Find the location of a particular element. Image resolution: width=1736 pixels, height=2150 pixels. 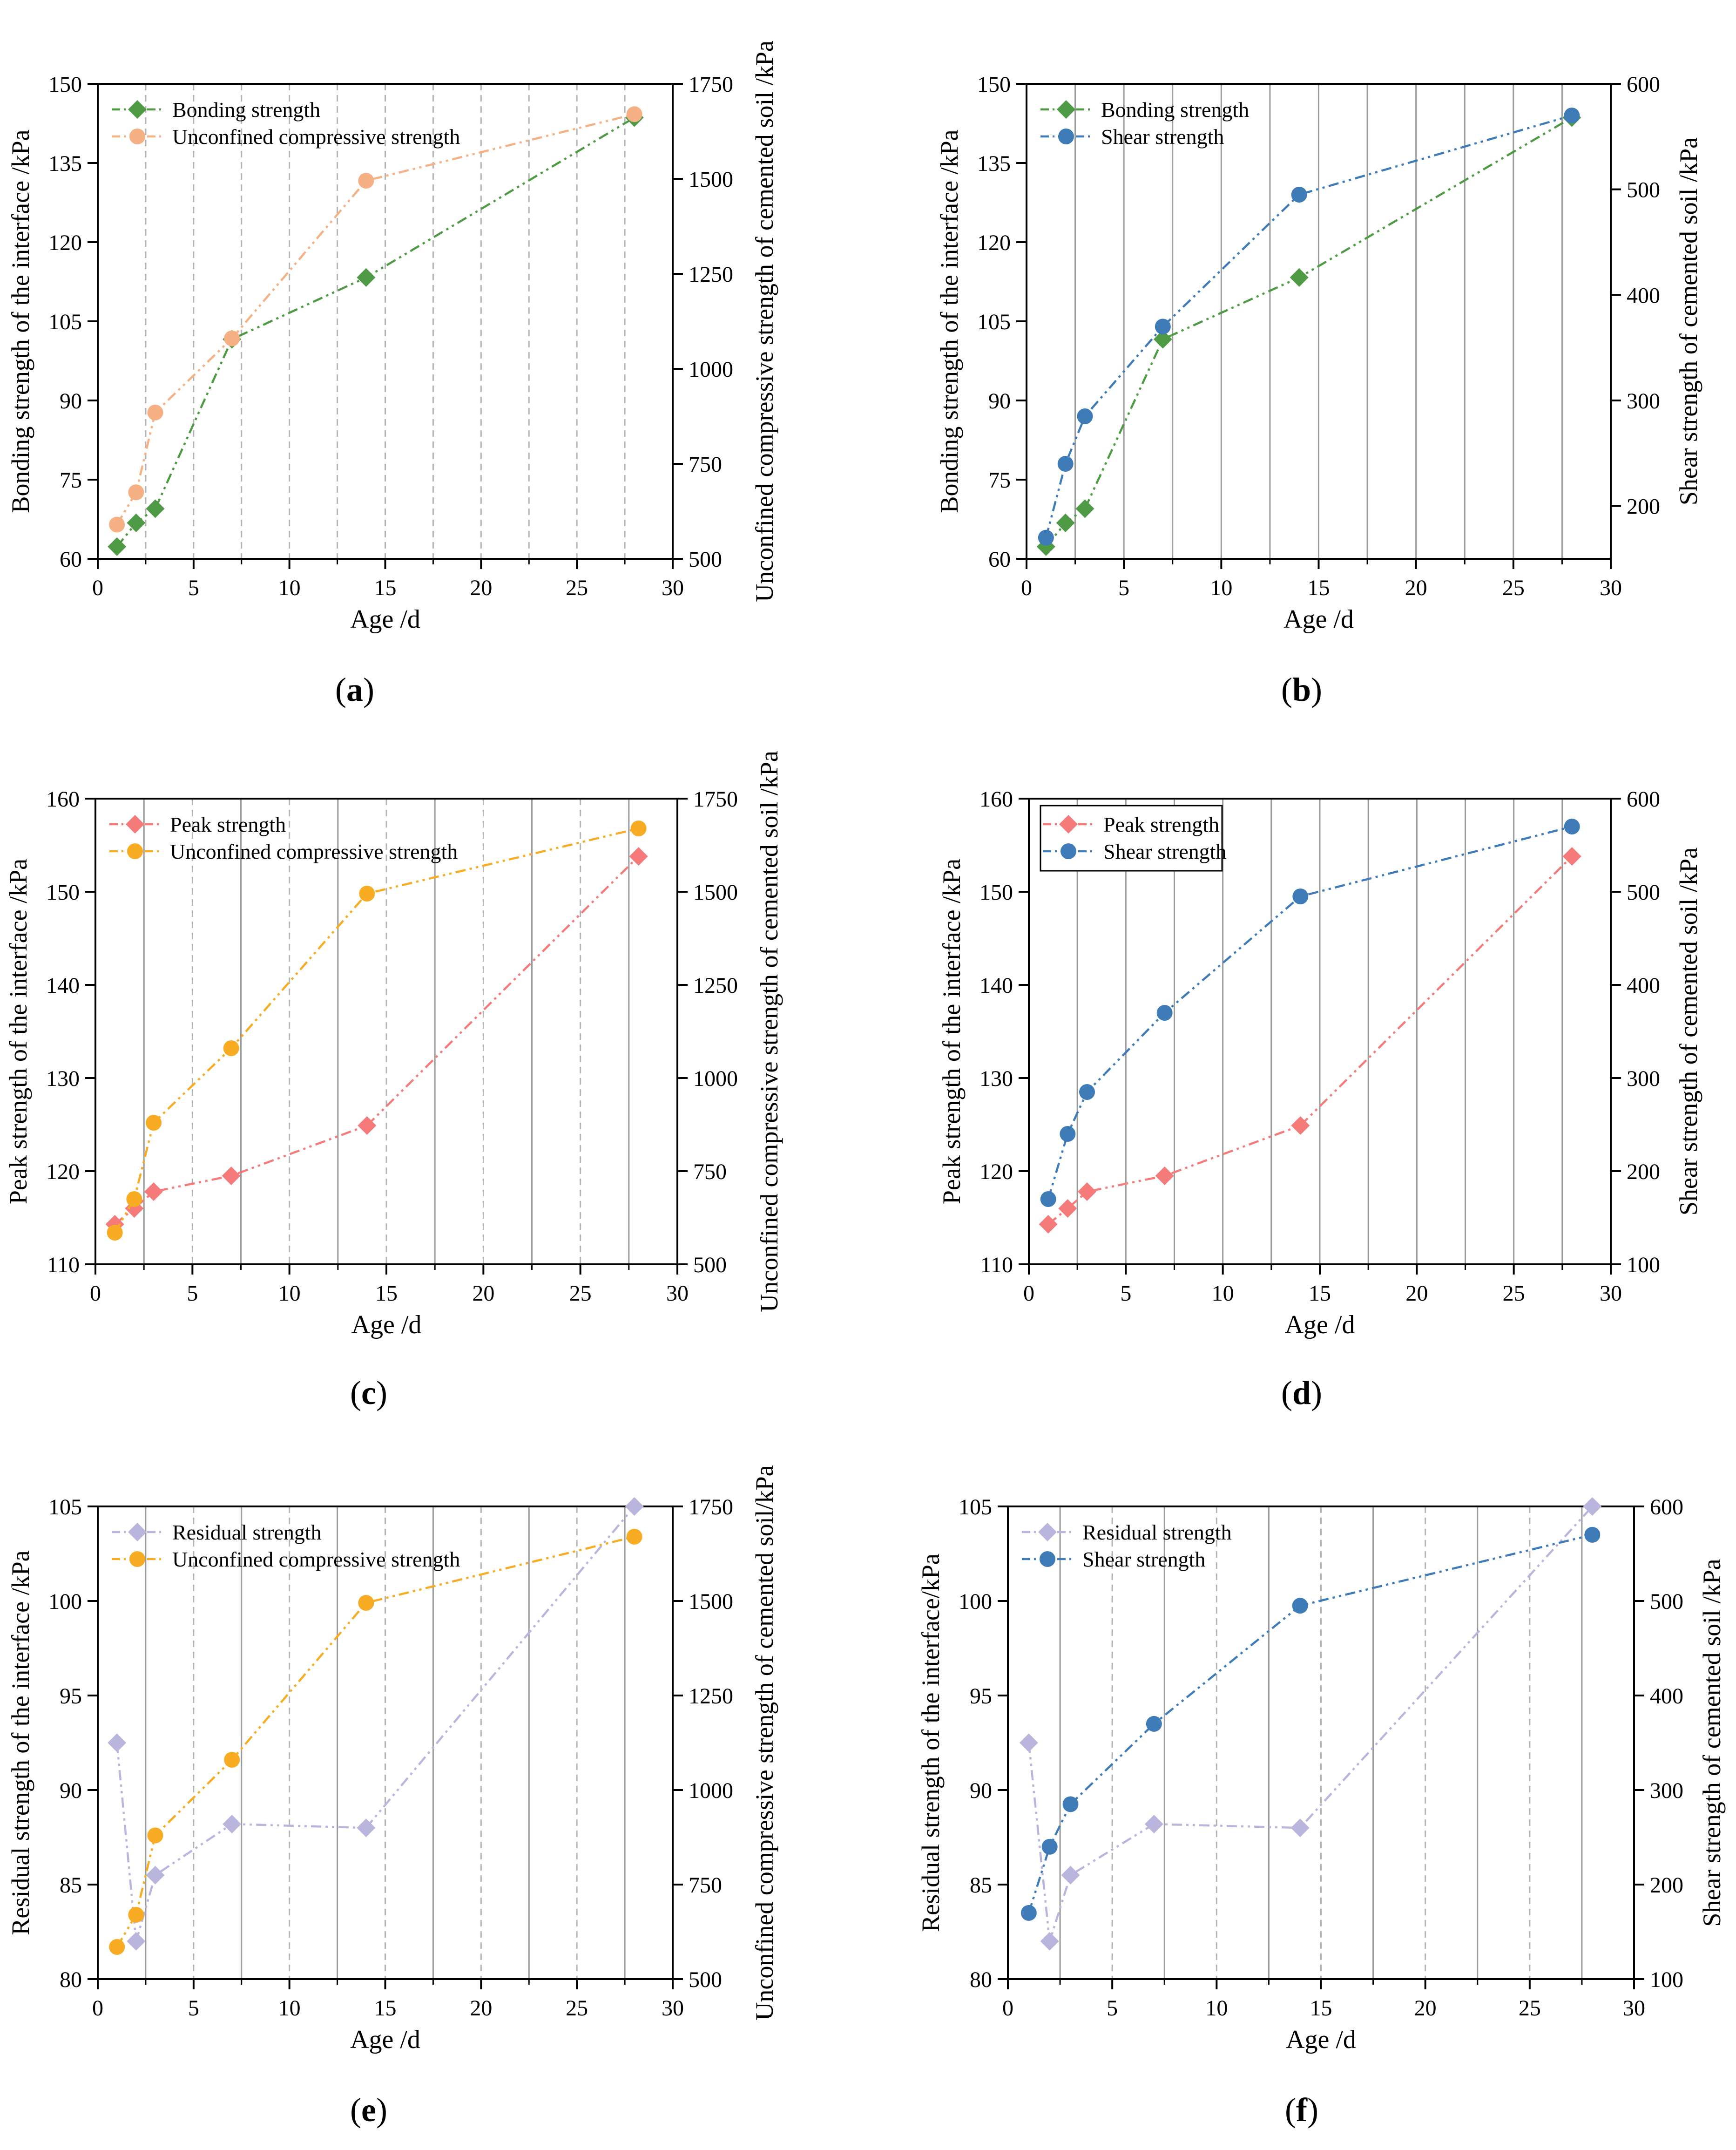

x-tick-label: 10 is located at coordinates (1221, 588).